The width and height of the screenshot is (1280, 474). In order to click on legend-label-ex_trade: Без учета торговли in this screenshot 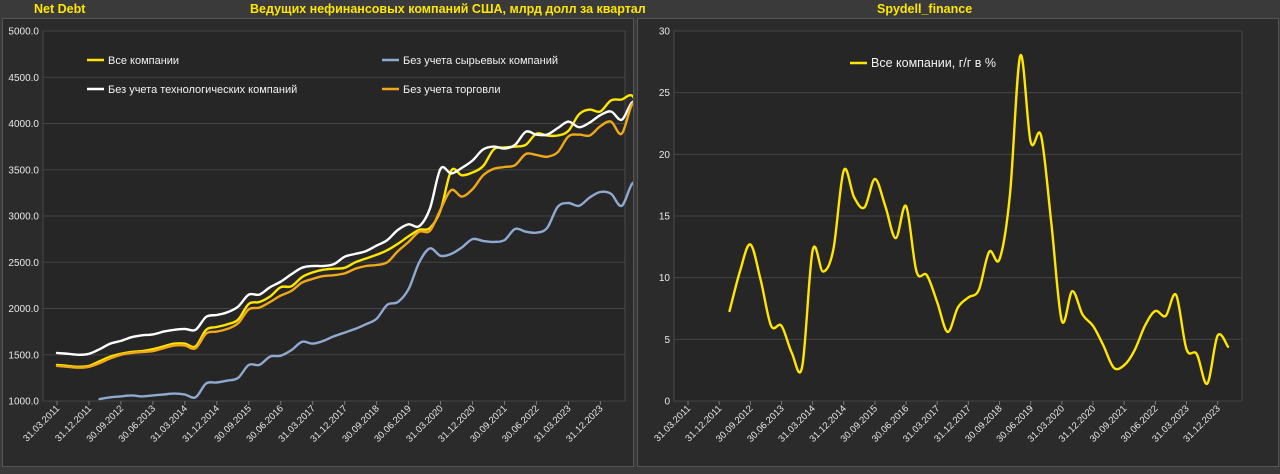, I will do `click(451, 90)`.